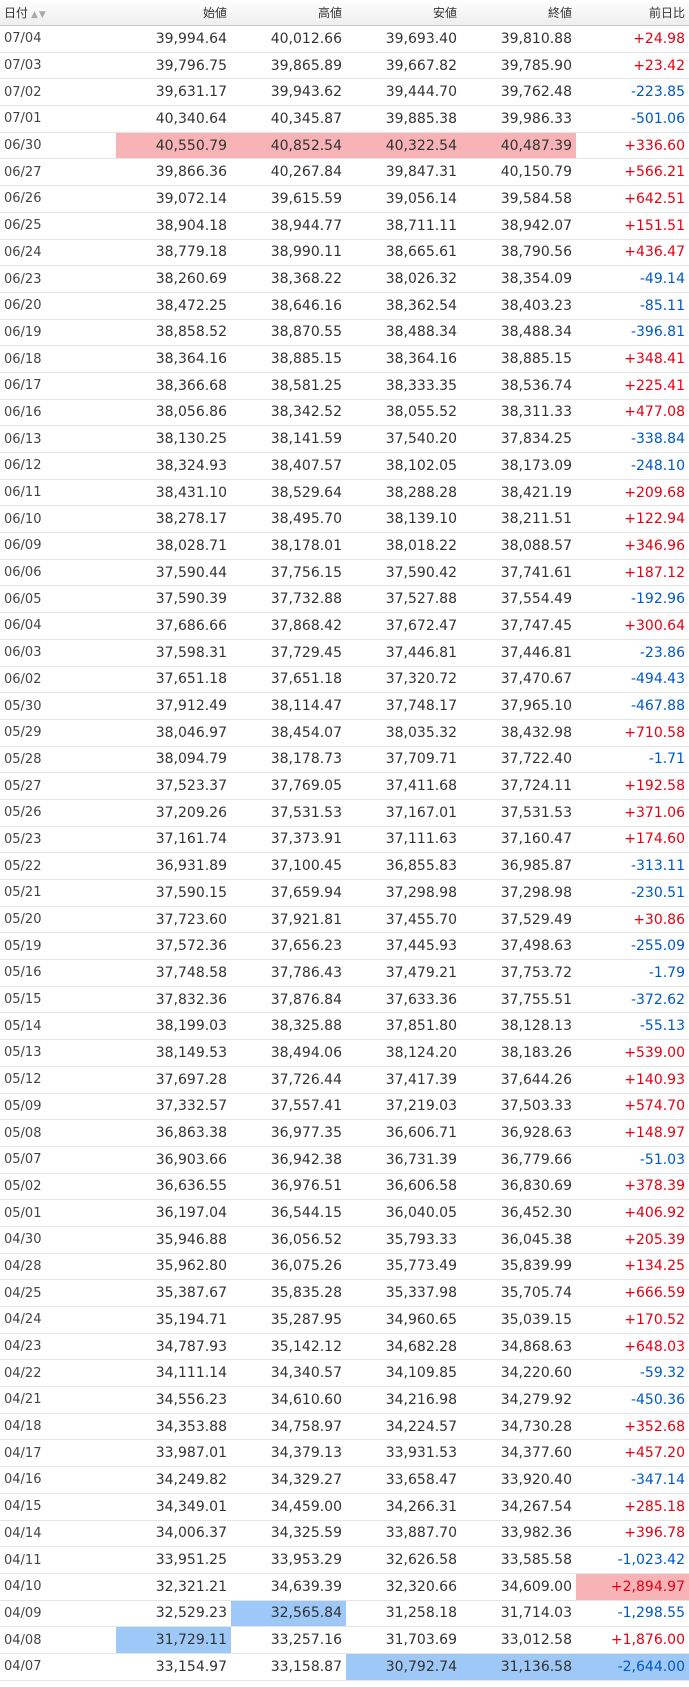  I want to click on cell-high: 38,114.47, so click(288, 706).